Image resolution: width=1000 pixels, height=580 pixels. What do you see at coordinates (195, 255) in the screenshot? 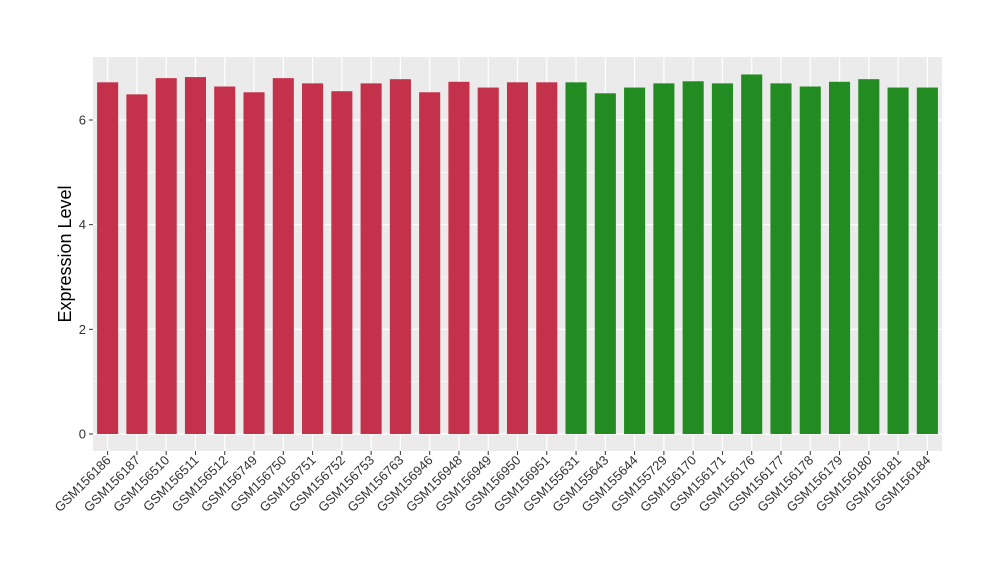
I see `bar-GSM156511` at bounding box center [195, 255].